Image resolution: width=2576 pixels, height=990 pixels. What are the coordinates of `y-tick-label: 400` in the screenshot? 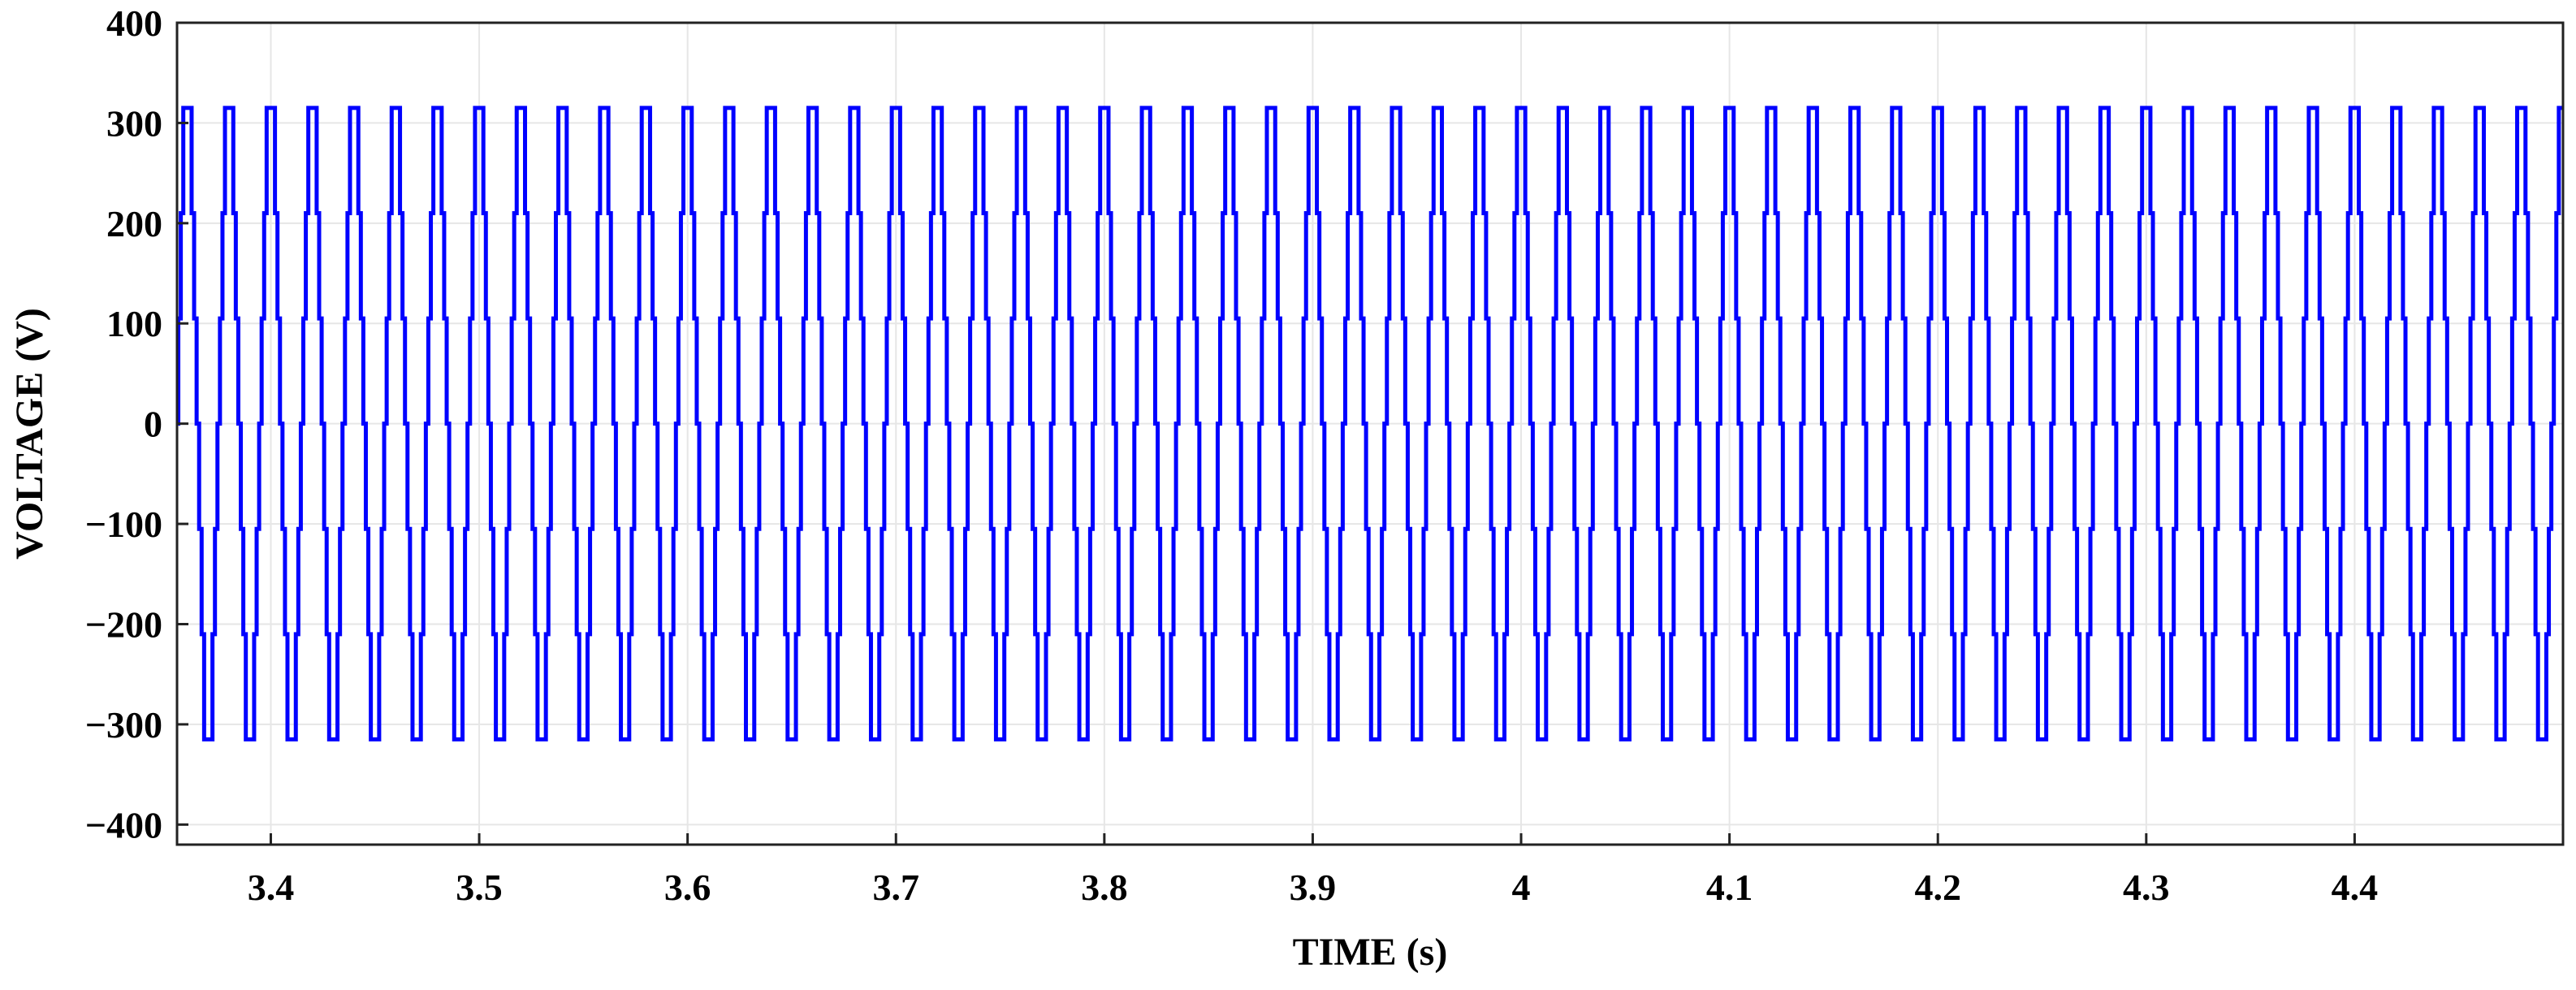 It's located at (134, 23).